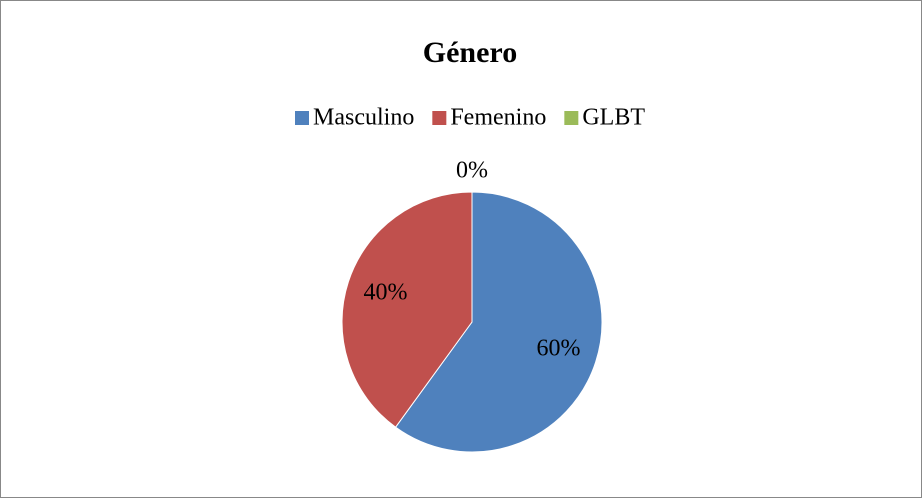 This screenshot has height=498, width=922. What do you see at coordinates (613, 118) in the screenshot?
I see `legend-label: GLBT` at bounding box center [613, 118].